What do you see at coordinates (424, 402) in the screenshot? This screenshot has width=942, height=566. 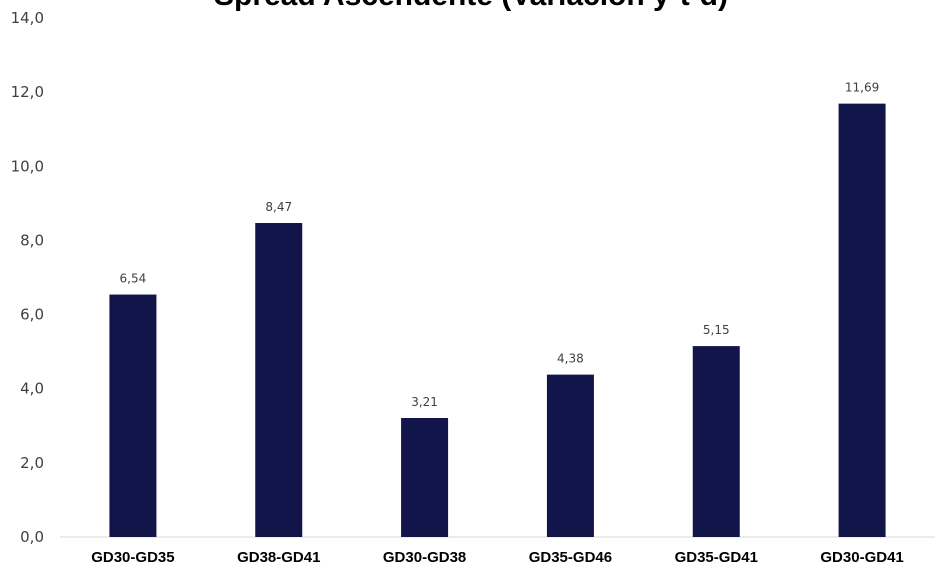 I see `data-label: 3,21` at bounding box center [424, 402].